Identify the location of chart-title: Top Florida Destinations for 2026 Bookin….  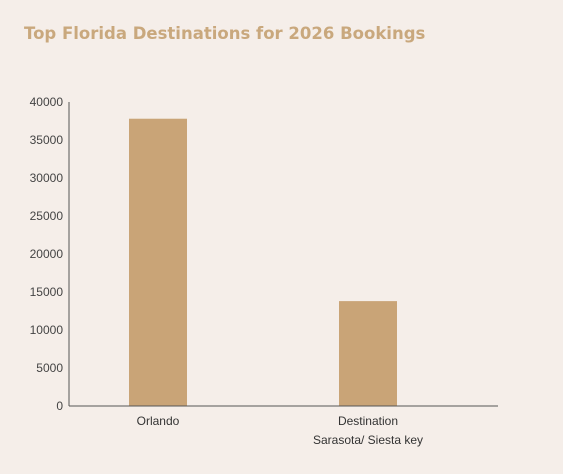
(225, 33).